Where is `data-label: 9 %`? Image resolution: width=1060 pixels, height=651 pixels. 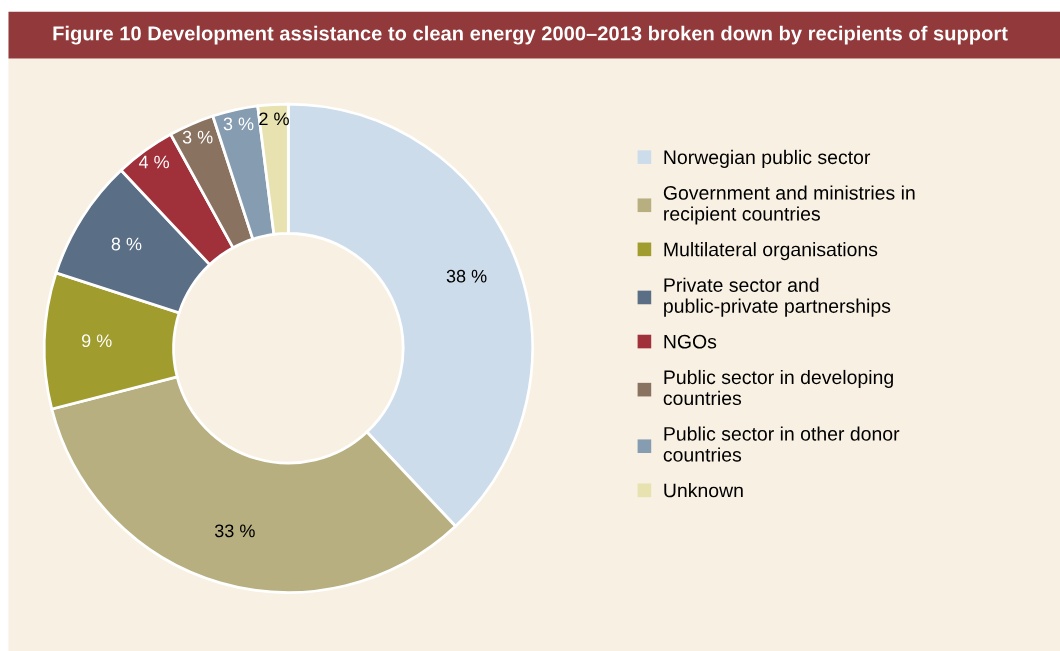 data-label: 9 % is located at coordinates (97, 341).